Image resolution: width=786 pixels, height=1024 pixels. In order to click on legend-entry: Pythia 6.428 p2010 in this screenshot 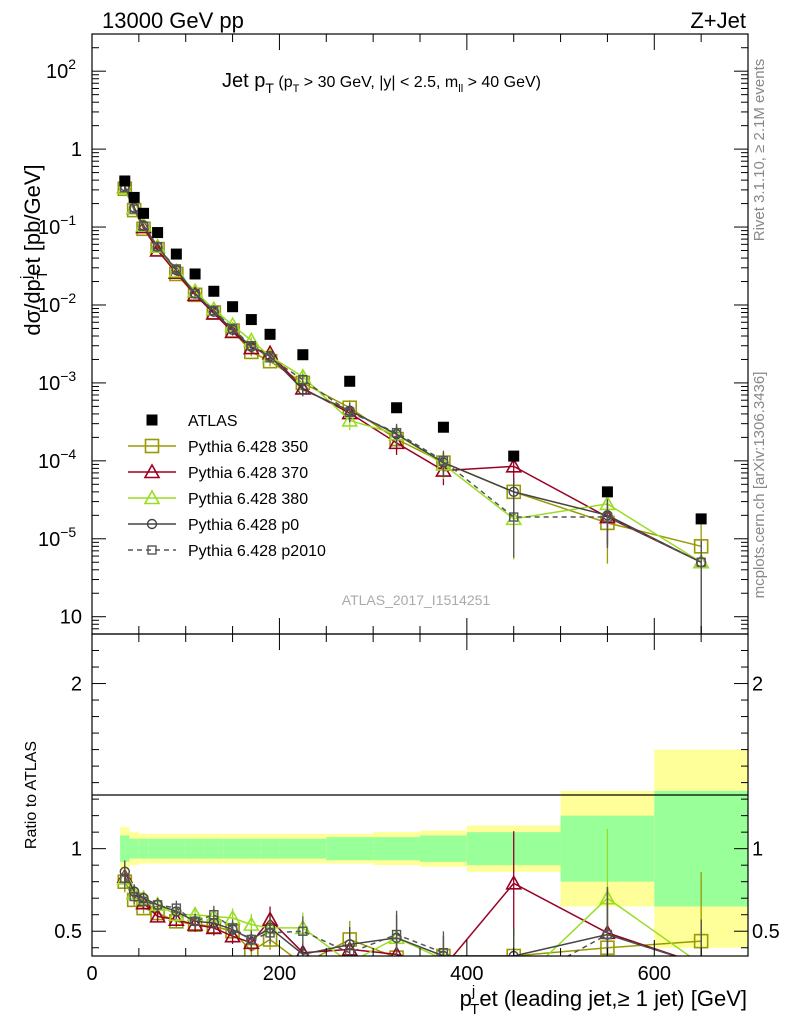, I will do `click(227, 551)`.